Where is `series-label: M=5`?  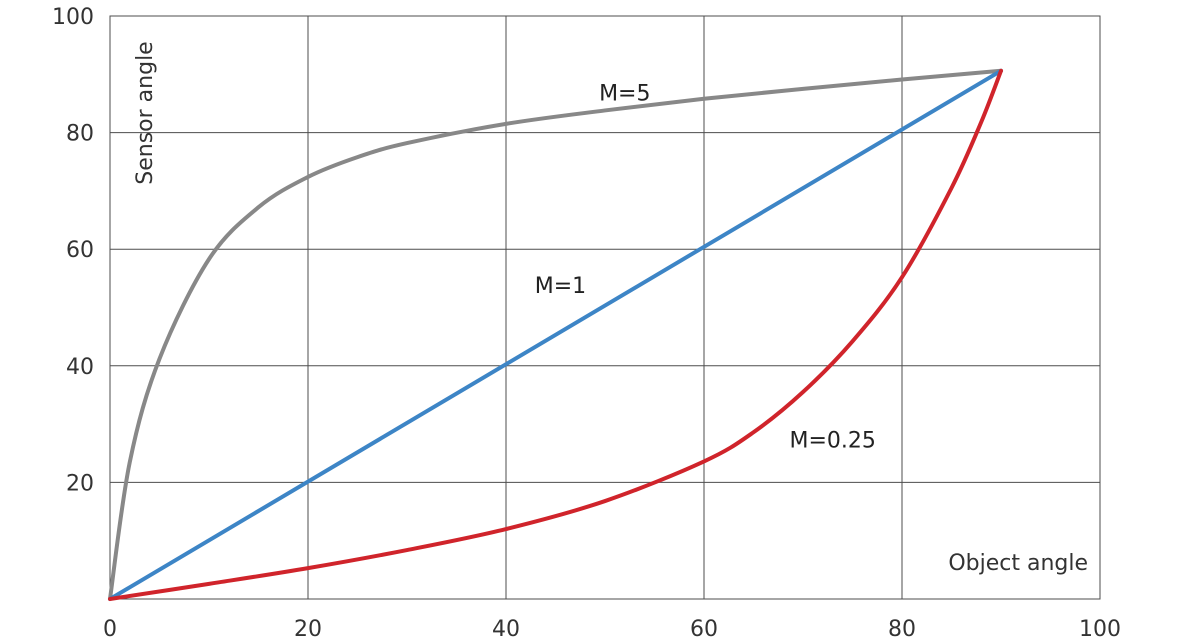
series-label: M=5 is located at coordinates (624, 94).